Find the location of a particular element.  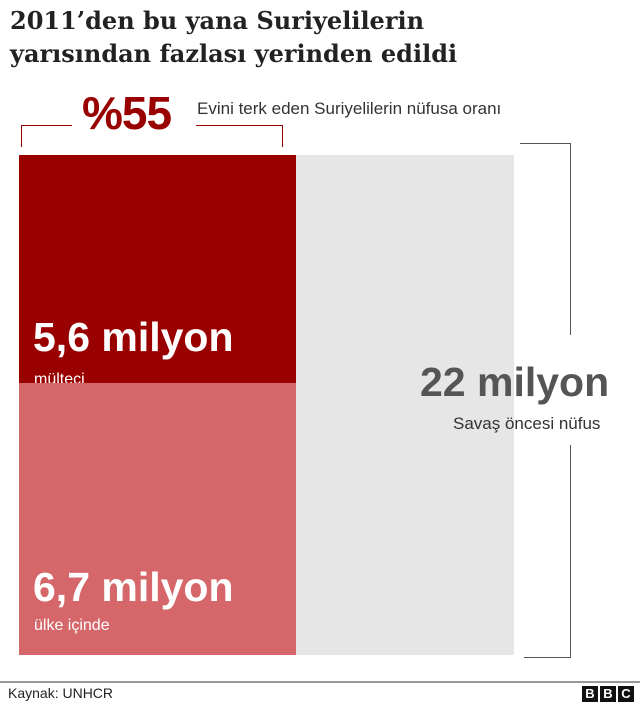

idp-value: 6,7 milyon is located at coordinates (133, 587).